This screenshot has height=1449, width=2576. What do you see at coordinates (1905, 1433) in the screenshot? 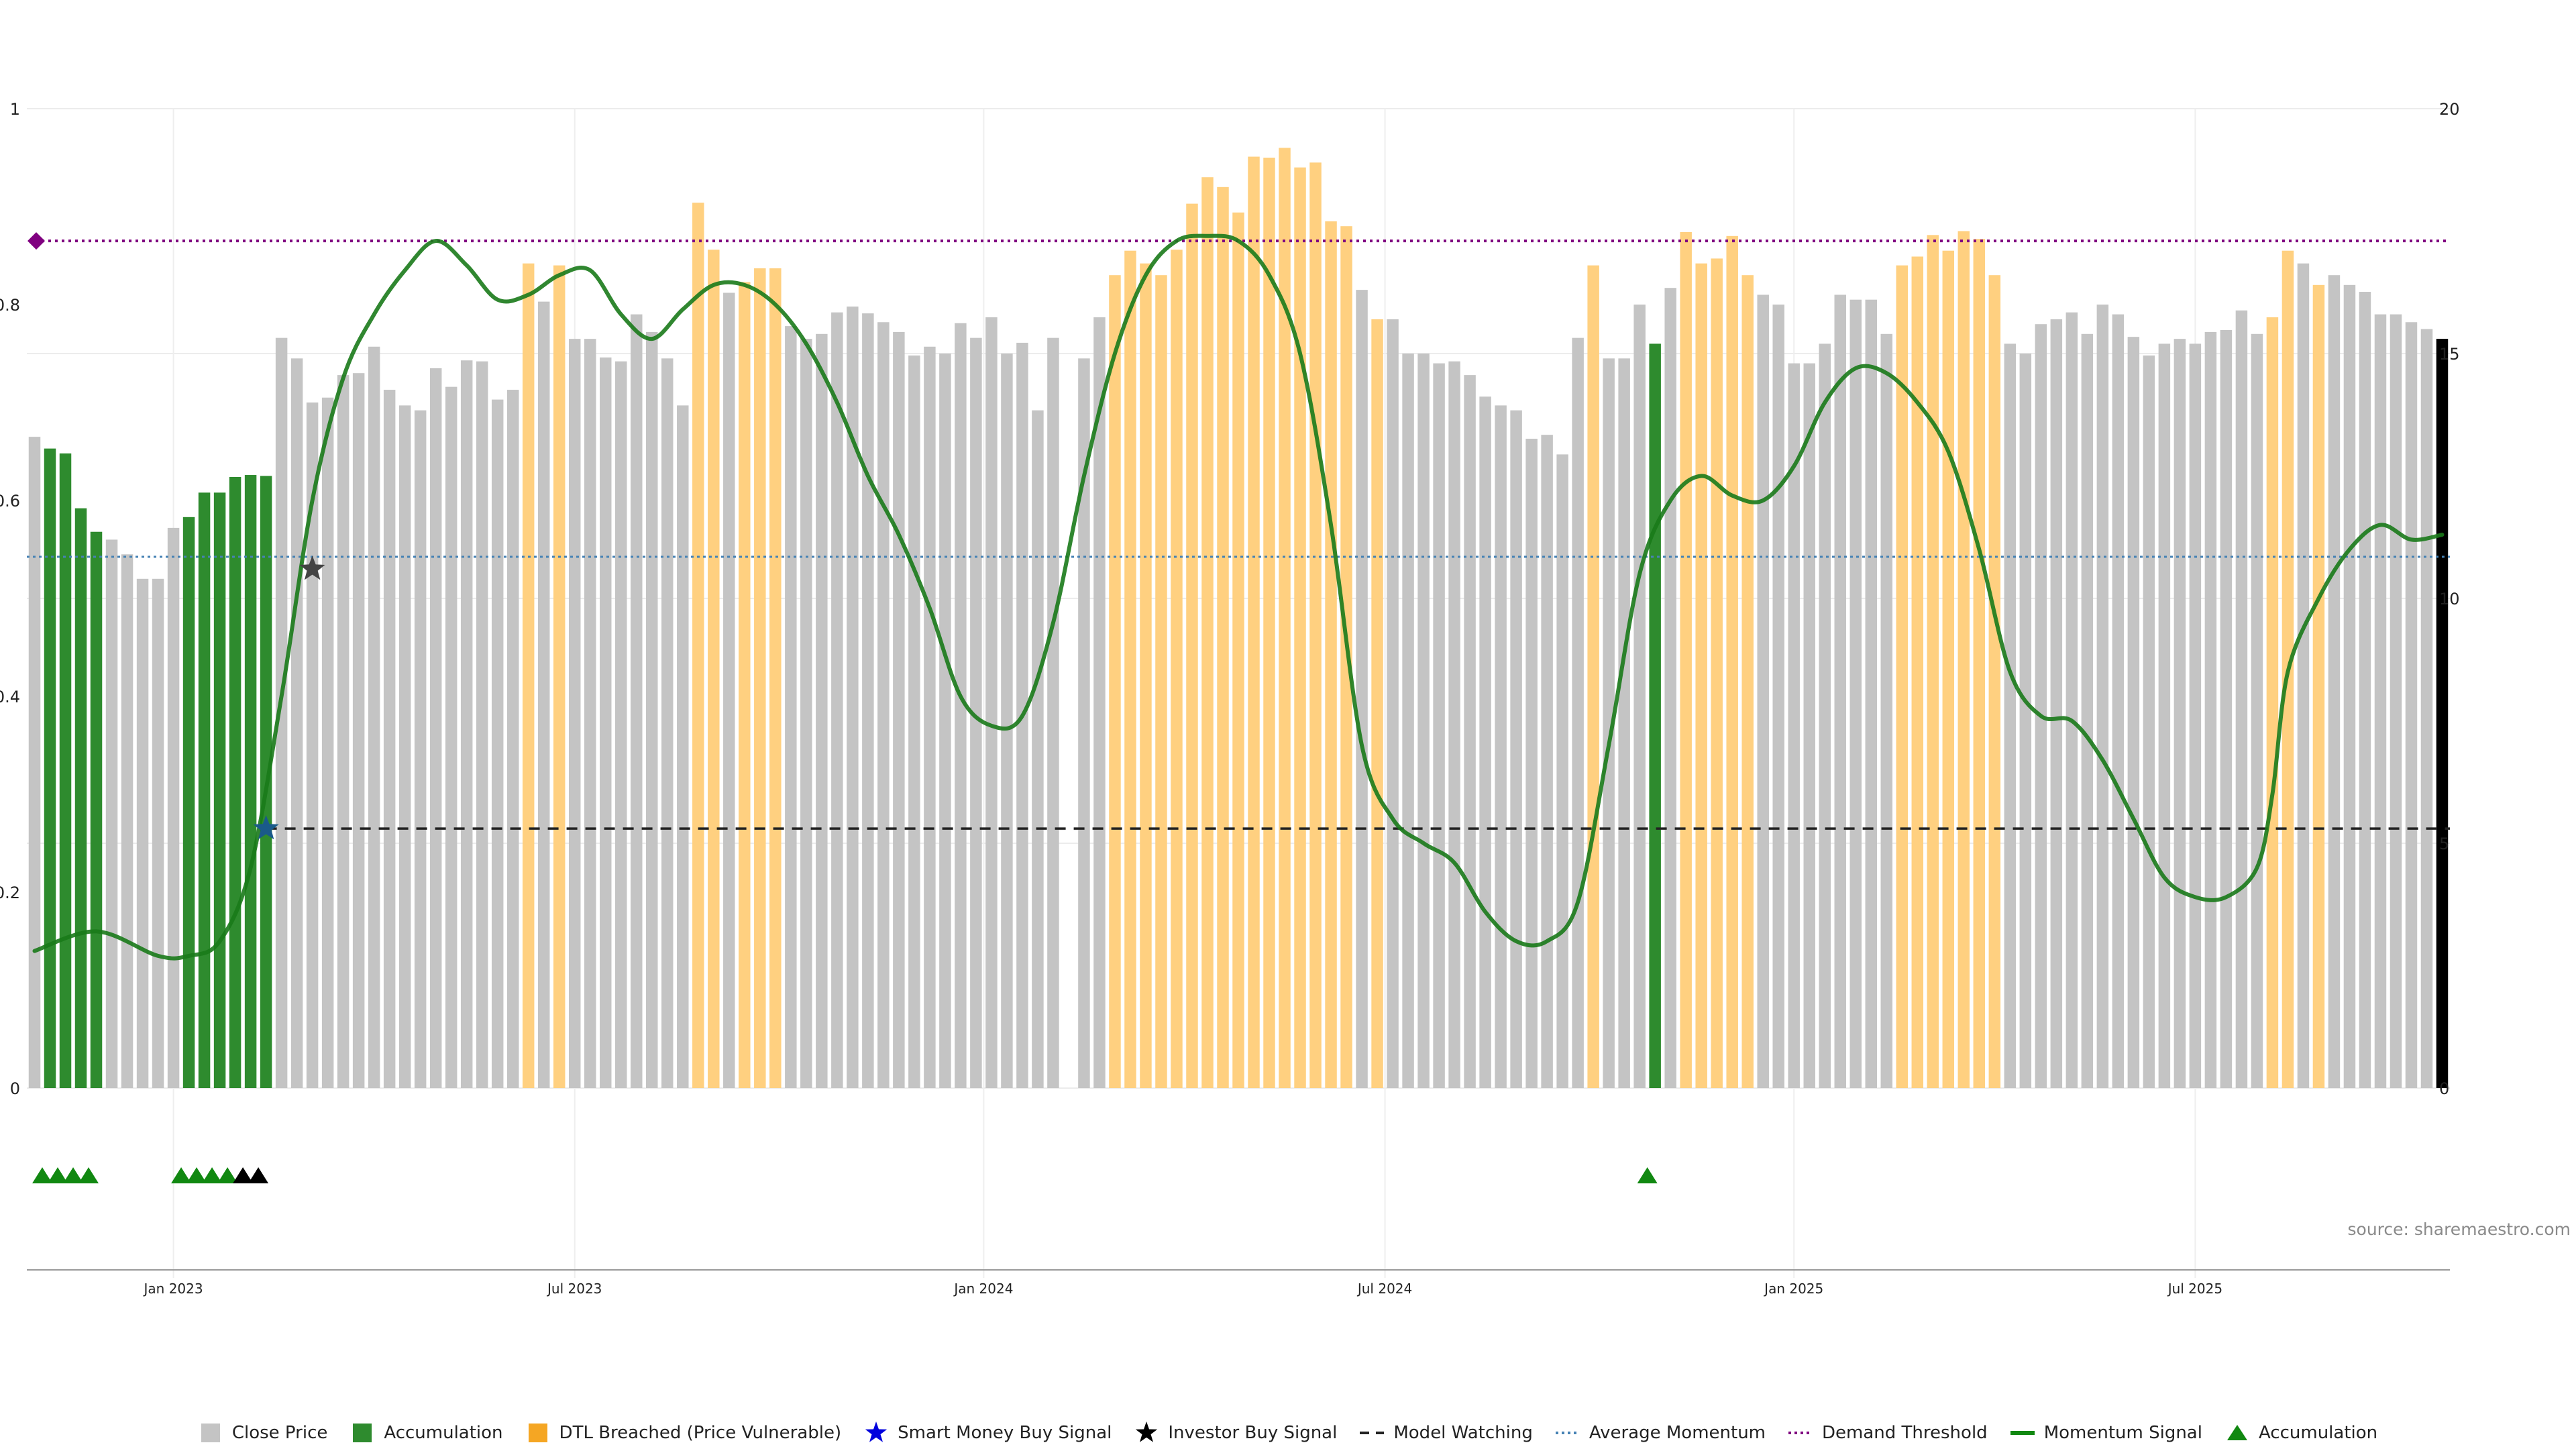
I see `legend-label: Demand Threshold` at bounding box center [1905, 1433].